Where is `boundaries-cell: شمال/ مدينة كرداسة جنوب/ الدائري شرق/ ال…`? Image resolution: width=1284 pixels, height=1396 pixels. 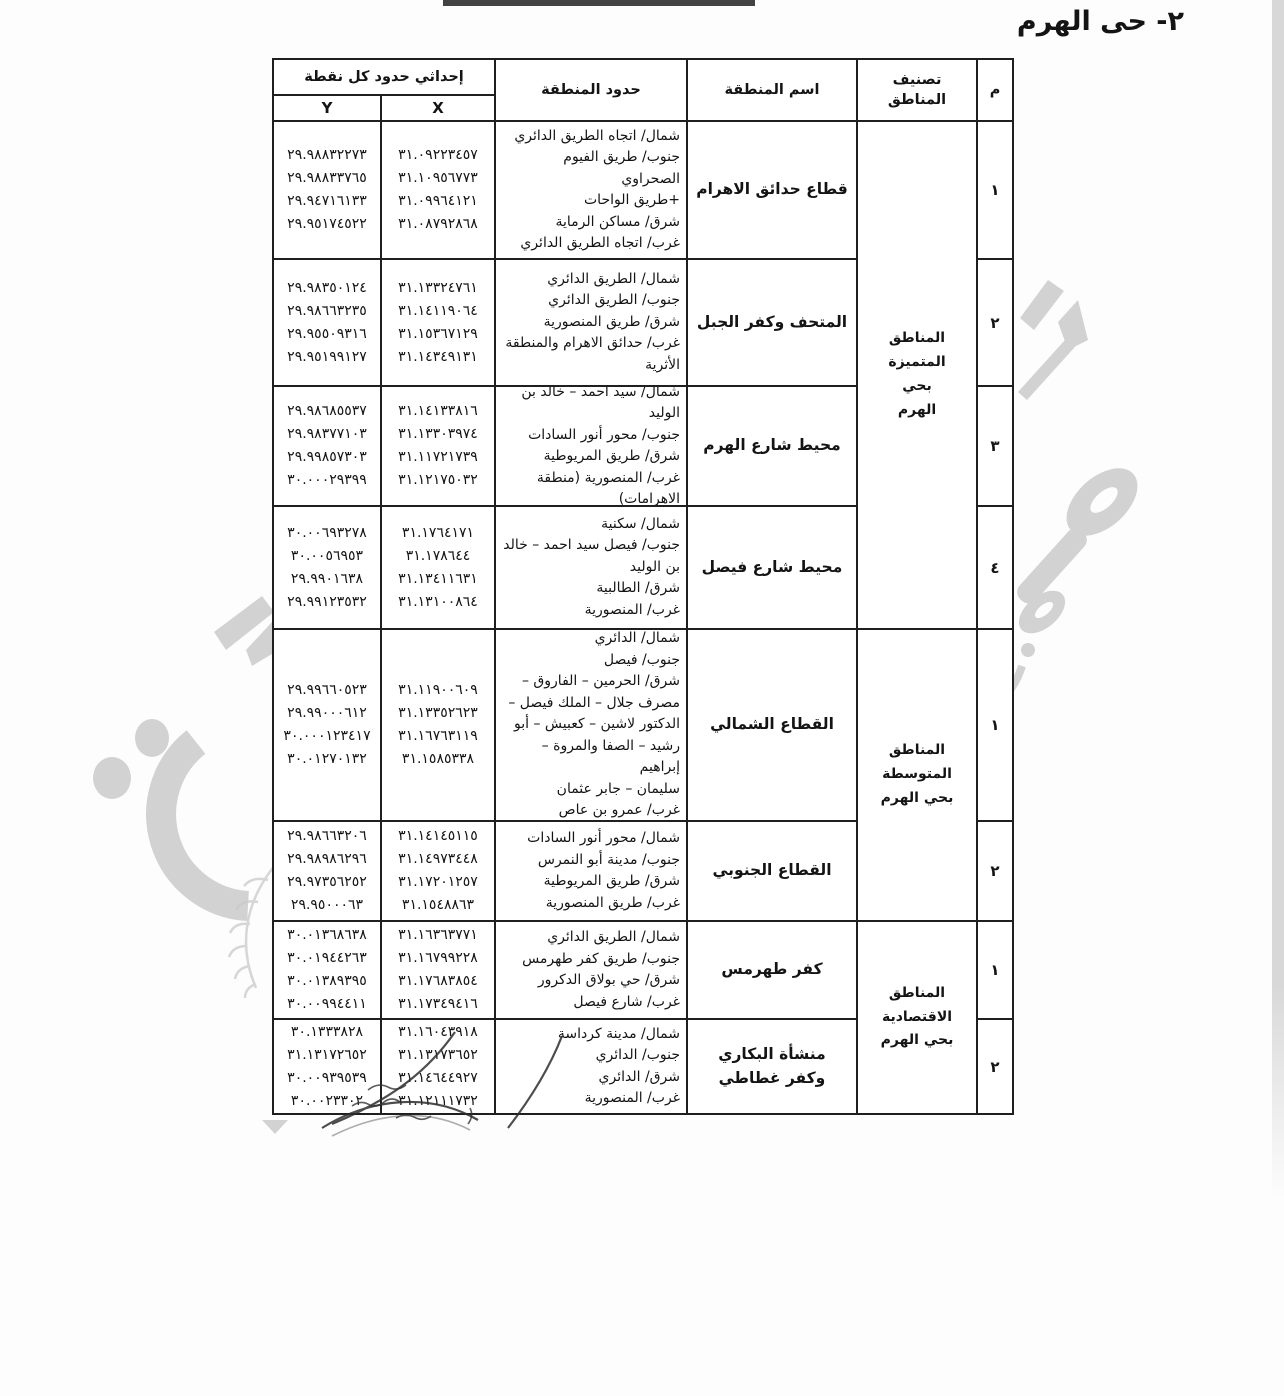 boundaries-cell: شمال/ مدينة كرداسة جنوب/ الدائري شرق/ ال… is located at coordinates (591, 1066).